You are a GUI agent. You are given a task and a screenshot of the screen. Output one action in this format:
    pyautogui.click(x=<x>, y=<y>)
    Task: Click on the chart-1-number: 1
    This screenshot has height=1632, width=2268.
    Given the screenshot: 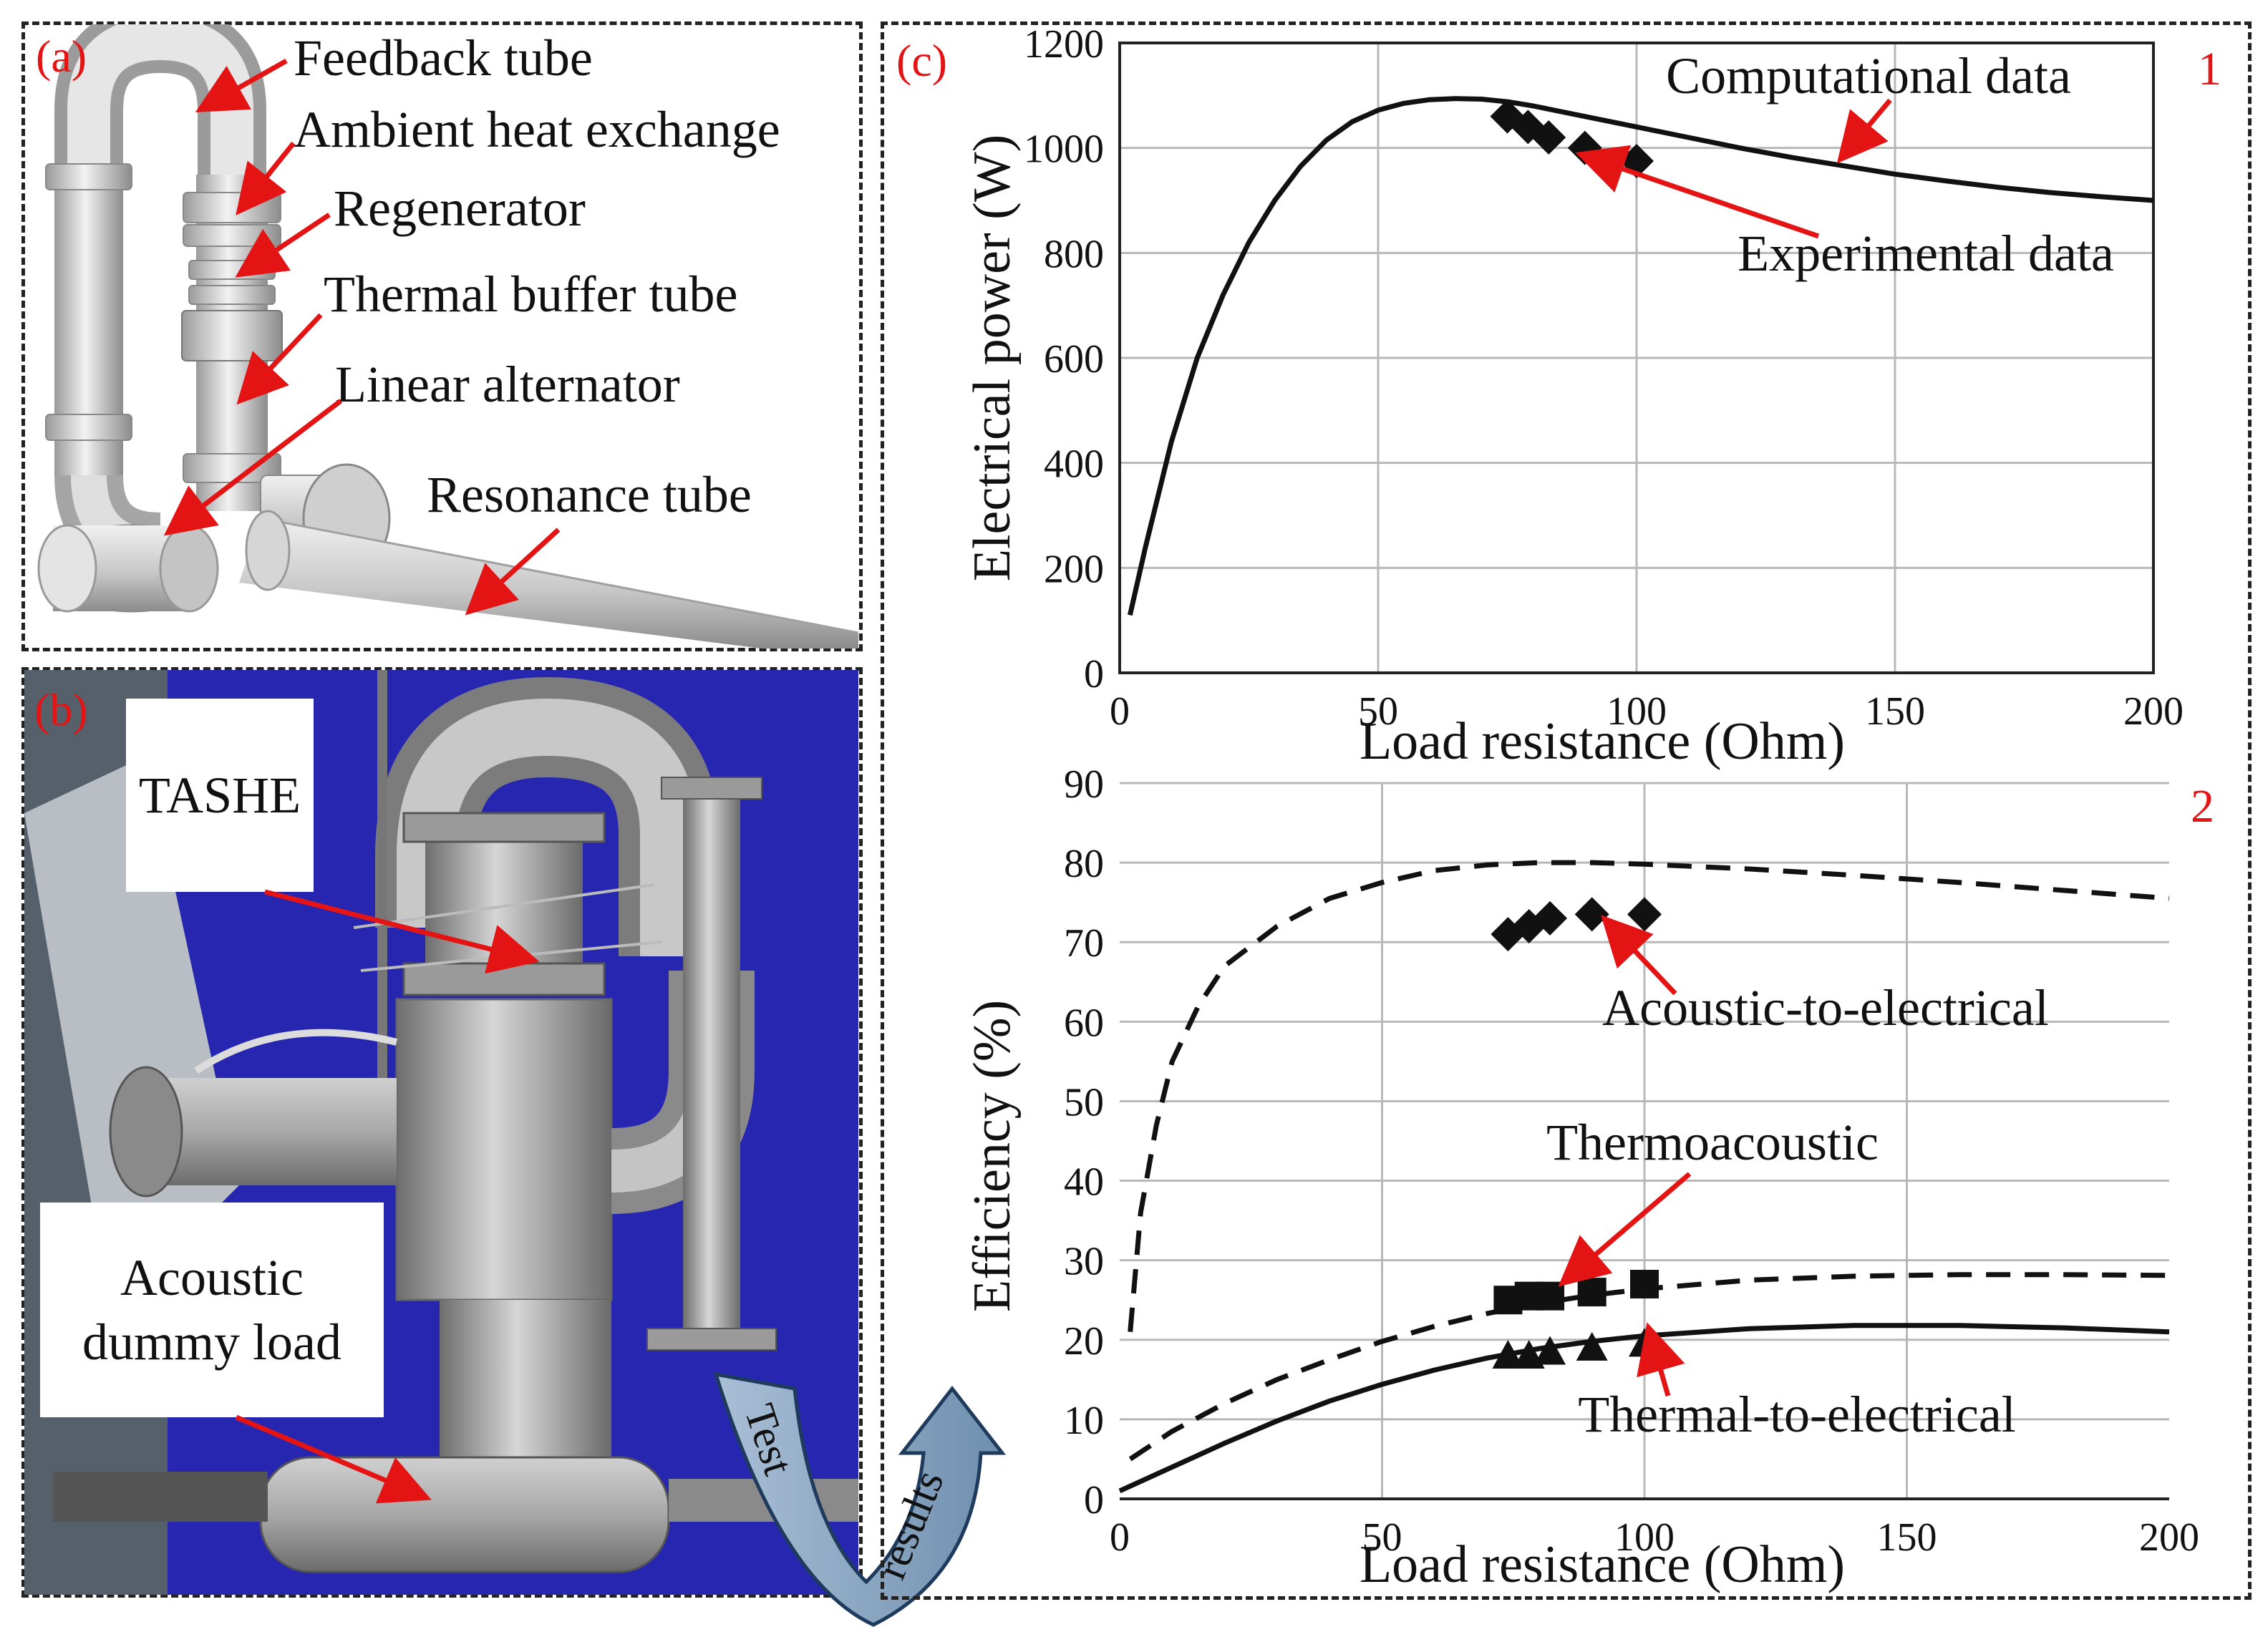 What is the action you would take?
    pyautogui.click(x=2209, y=69)
    